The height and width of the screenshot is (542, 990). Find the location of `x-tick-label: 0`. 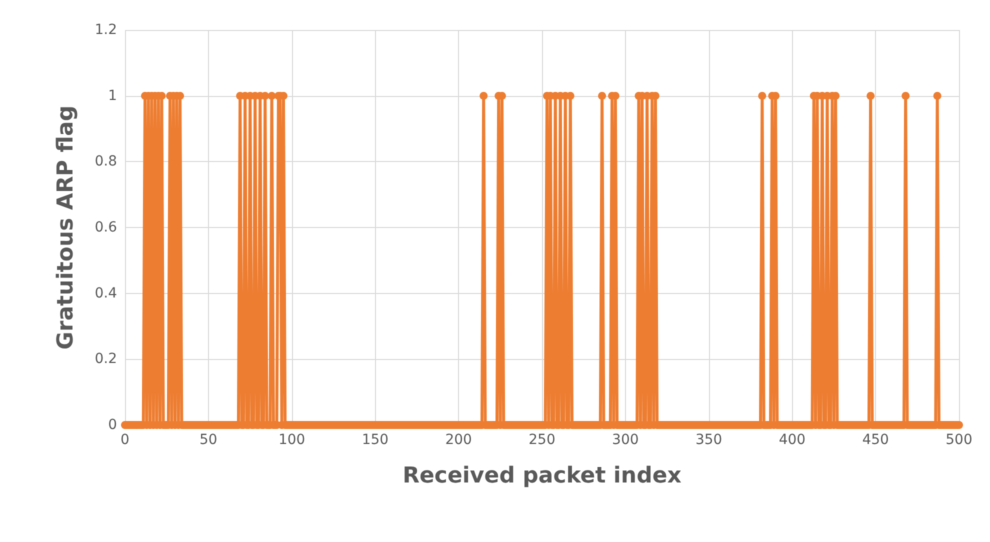

x-tick-label: 0 is located at coordinates (125, 440).